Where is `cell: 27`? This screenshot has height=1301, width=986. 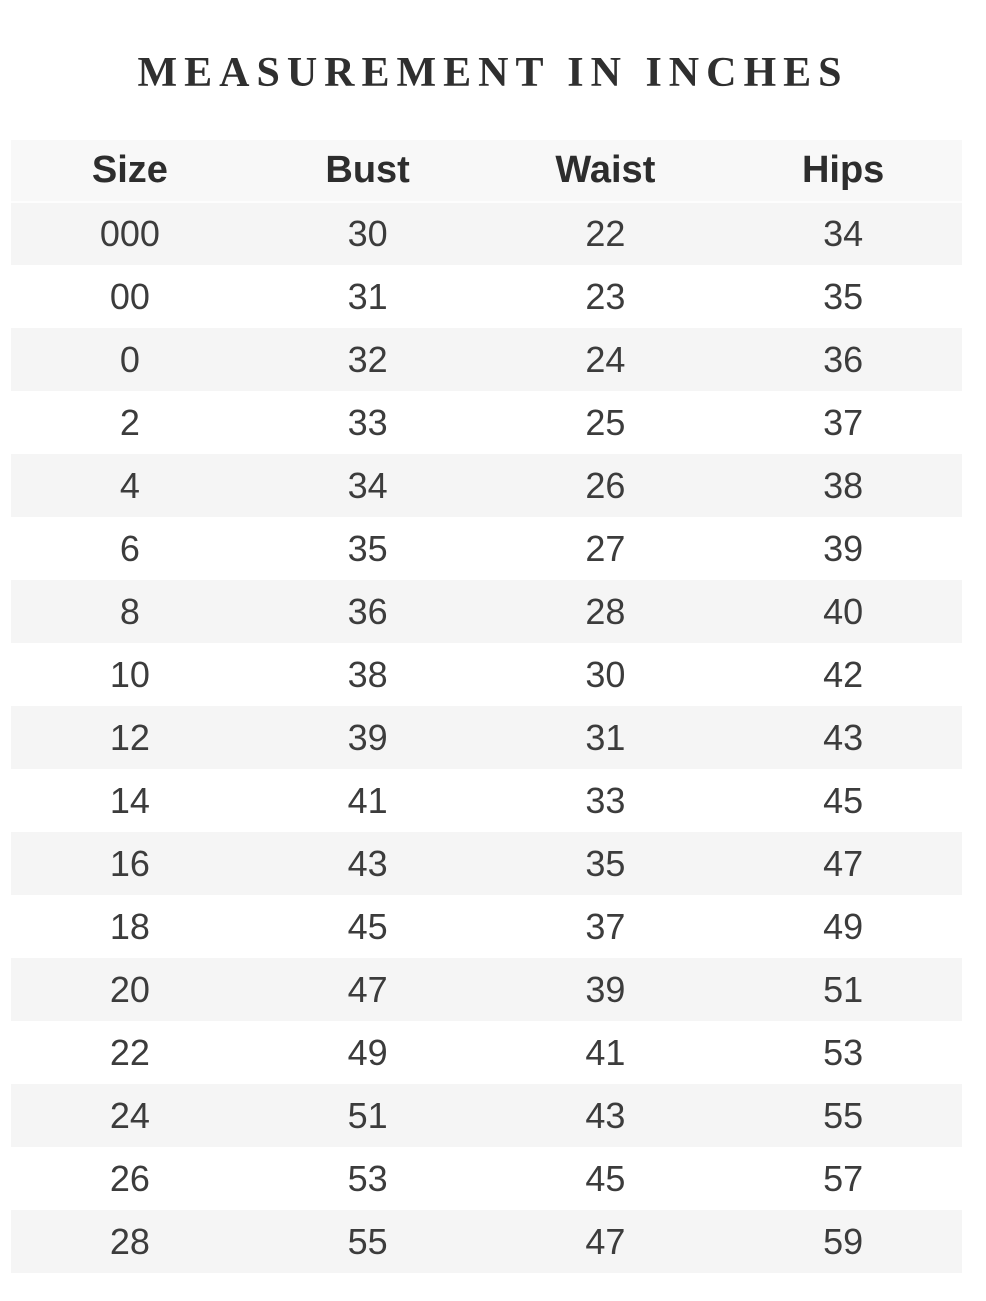
cell: 27 is located at coordinates (605, 548).